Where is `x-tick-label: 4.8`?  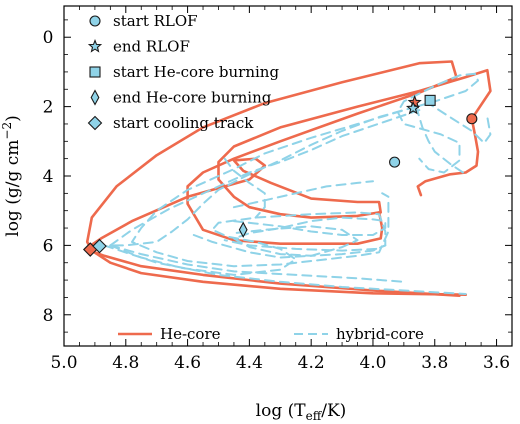 x-tick-label: 4.8 is located at coordinates (125, 363).